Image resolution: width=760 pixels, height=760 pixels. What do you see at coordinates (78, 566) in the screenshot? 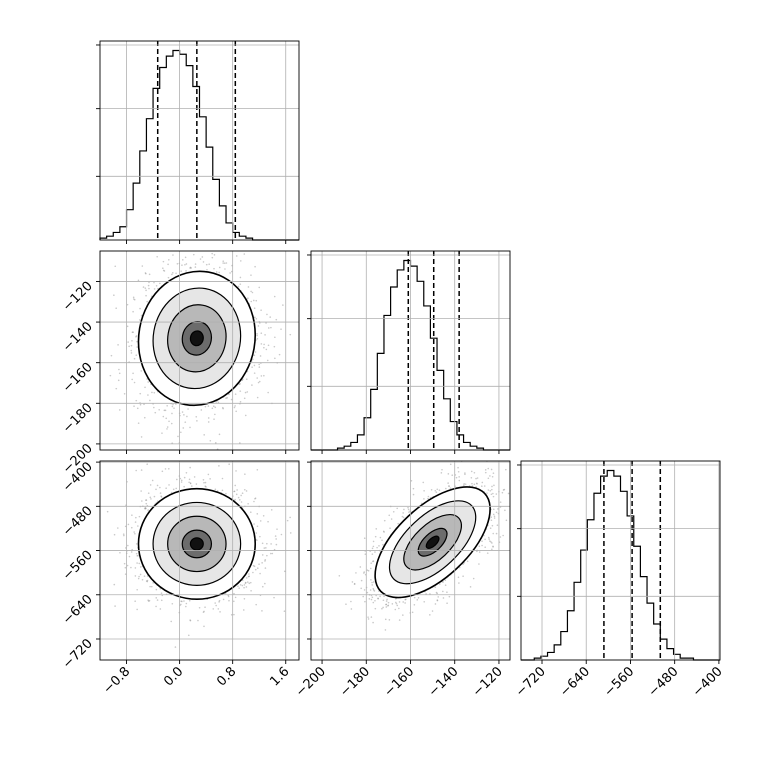
I see `y-tick-label: −560` at bounding box center [78, 566].